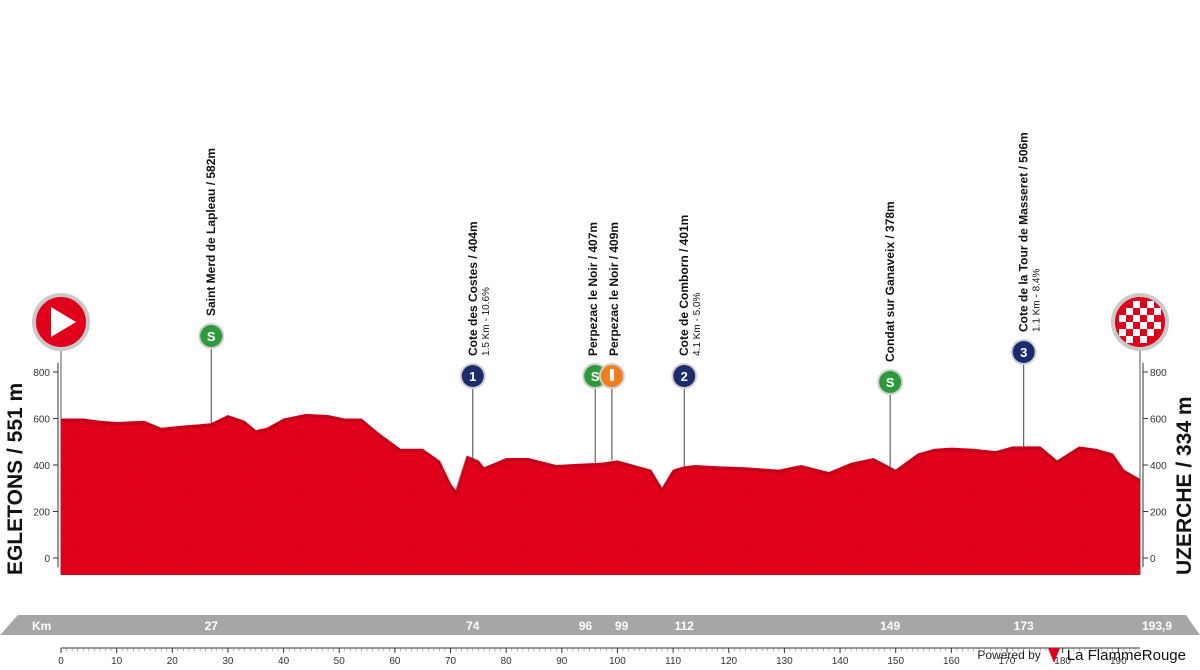 This screenshot has height=670, width=1200. I want to click on x-tick-label: 10, so click(117, 661).